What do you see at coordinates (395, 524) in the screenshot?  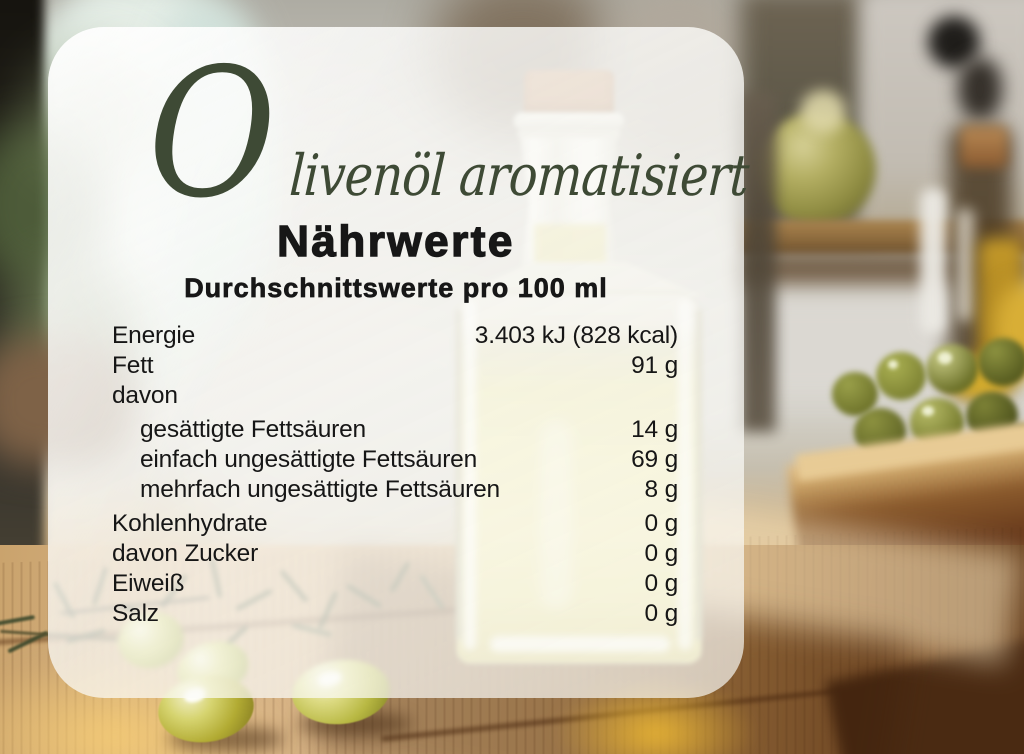 I see `nutrition-row: Kohlenhydrate 0 g` at bounding box center [395, 524].